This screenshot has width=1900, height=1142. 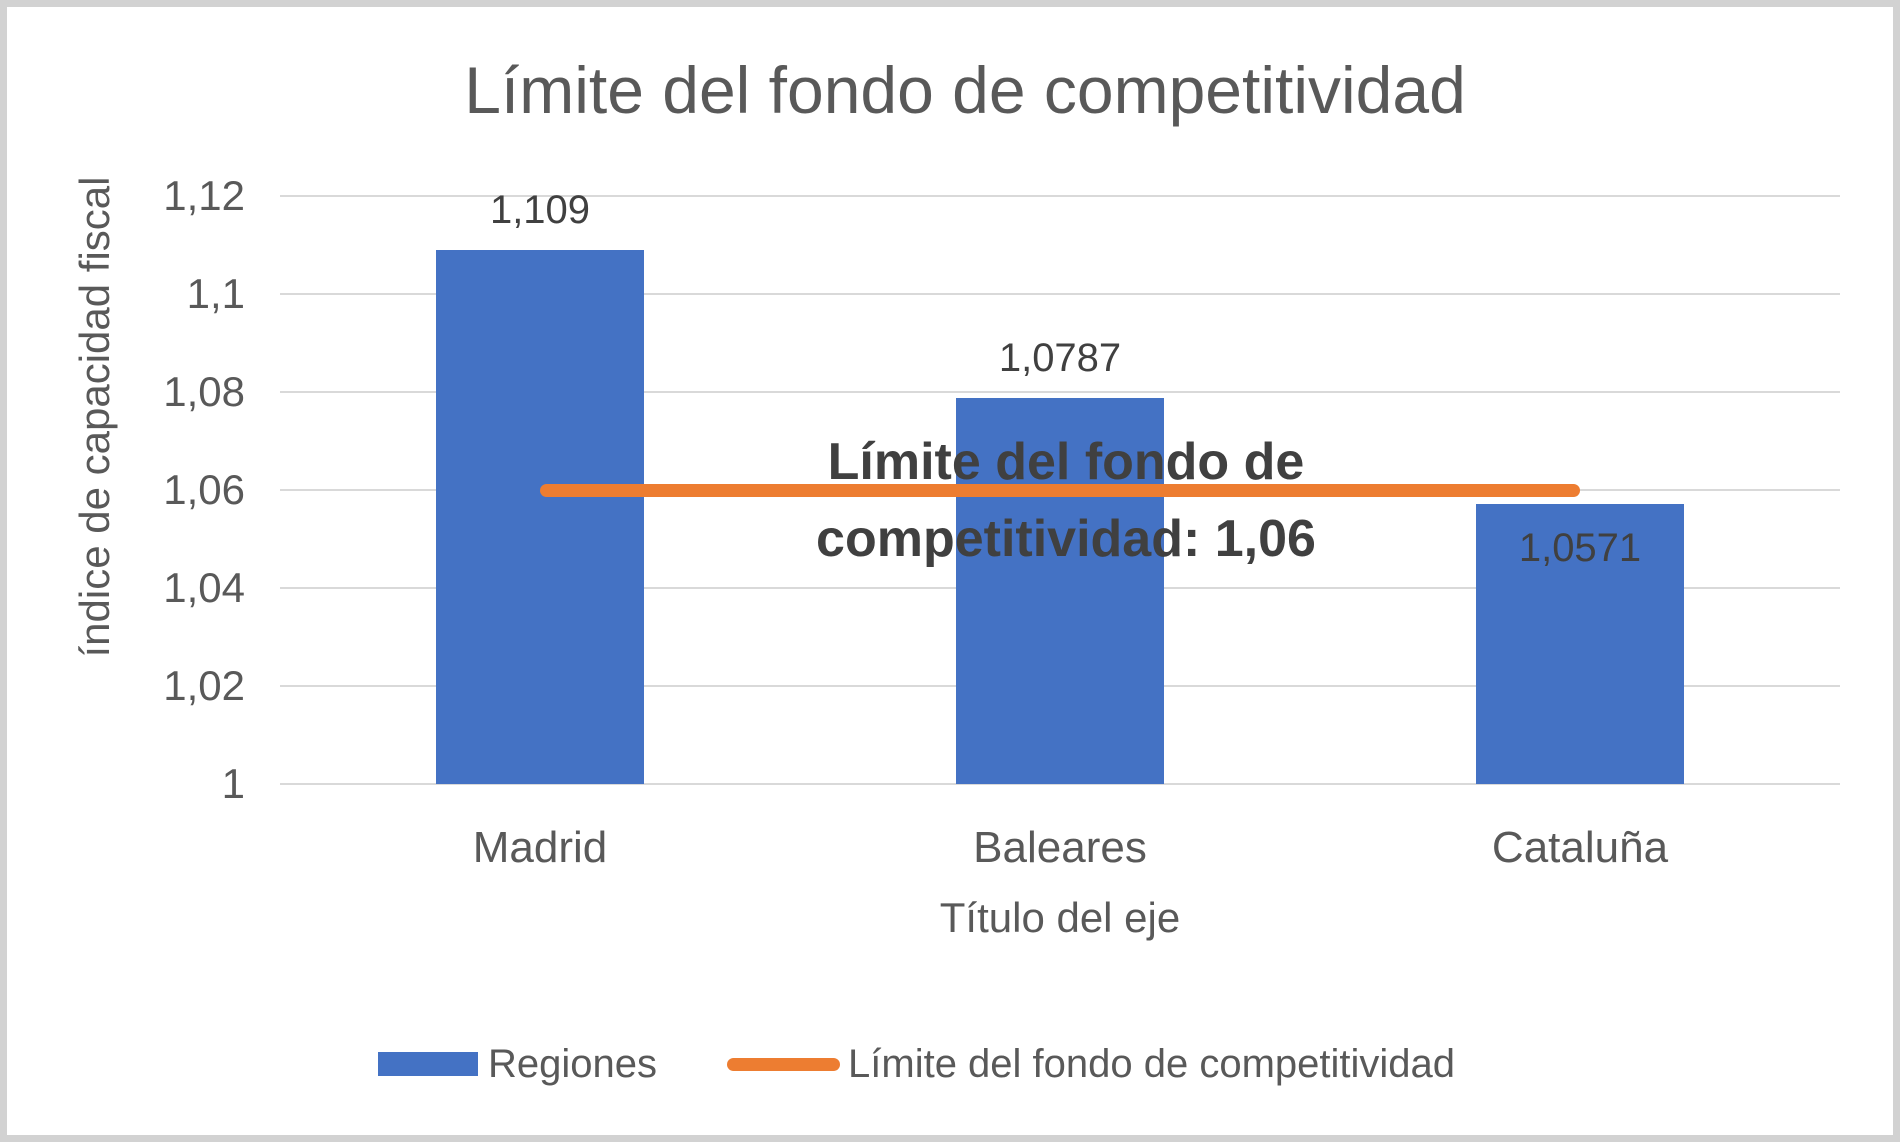 I want to click on annotation-line-1: Límite del fondo de, so click(x=1066, y=462).